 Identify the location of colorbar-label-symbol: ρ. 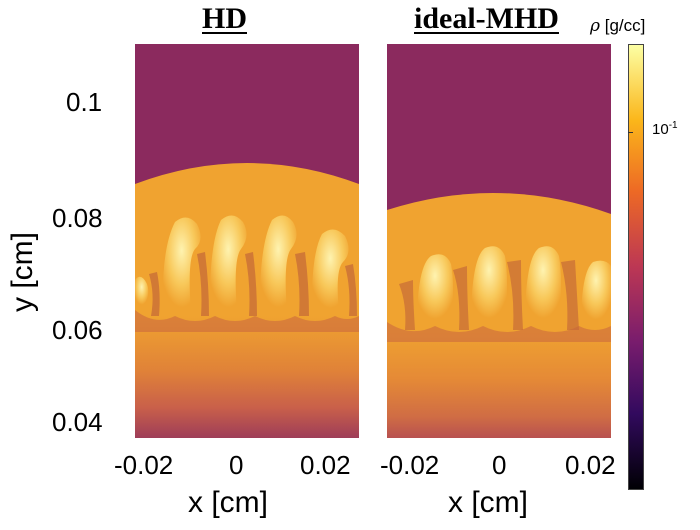
(595, 26).